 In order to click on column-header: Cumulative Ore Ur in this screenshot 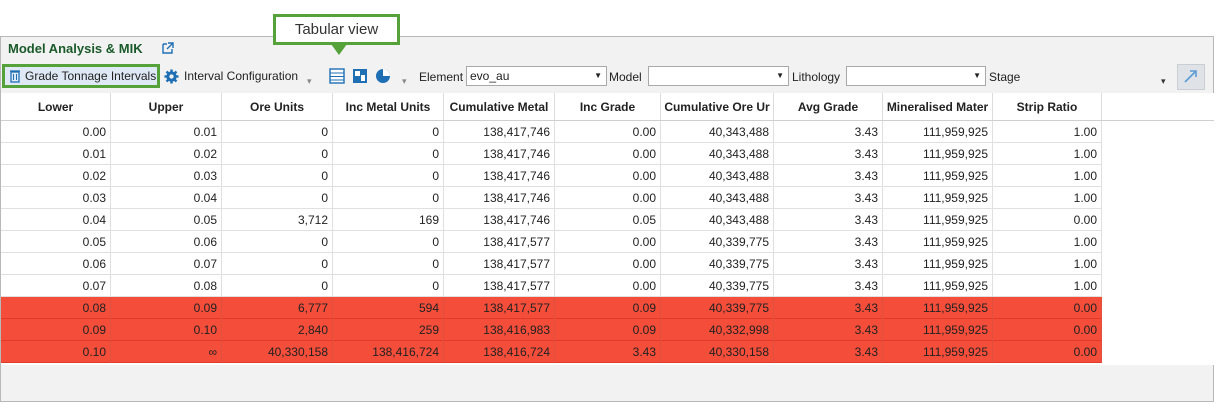, I will do `click(717, 106)`.